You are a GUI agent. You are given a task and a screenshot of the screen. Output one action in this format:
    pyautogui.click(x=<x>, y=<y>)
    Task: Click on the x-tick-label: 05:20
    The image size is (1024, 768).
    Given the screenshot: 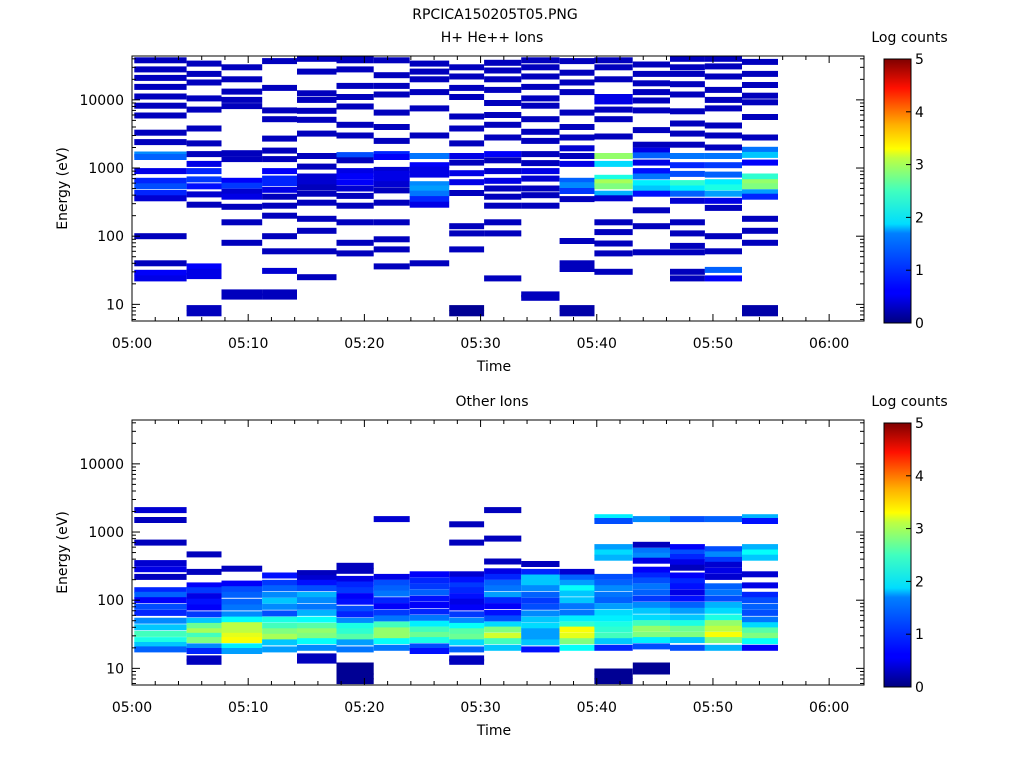 What is the action you would take?
    pyautogui.click(x=364, y=708)
    